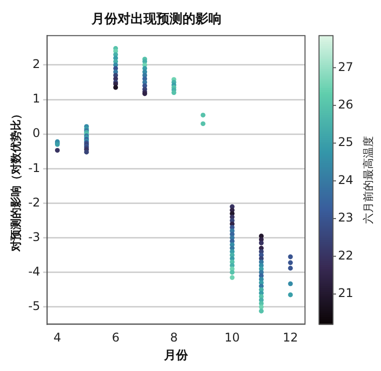  Describe the element at coordinates (346, 217) in the screenshot. I see `color-bar-label: 23` at that location.